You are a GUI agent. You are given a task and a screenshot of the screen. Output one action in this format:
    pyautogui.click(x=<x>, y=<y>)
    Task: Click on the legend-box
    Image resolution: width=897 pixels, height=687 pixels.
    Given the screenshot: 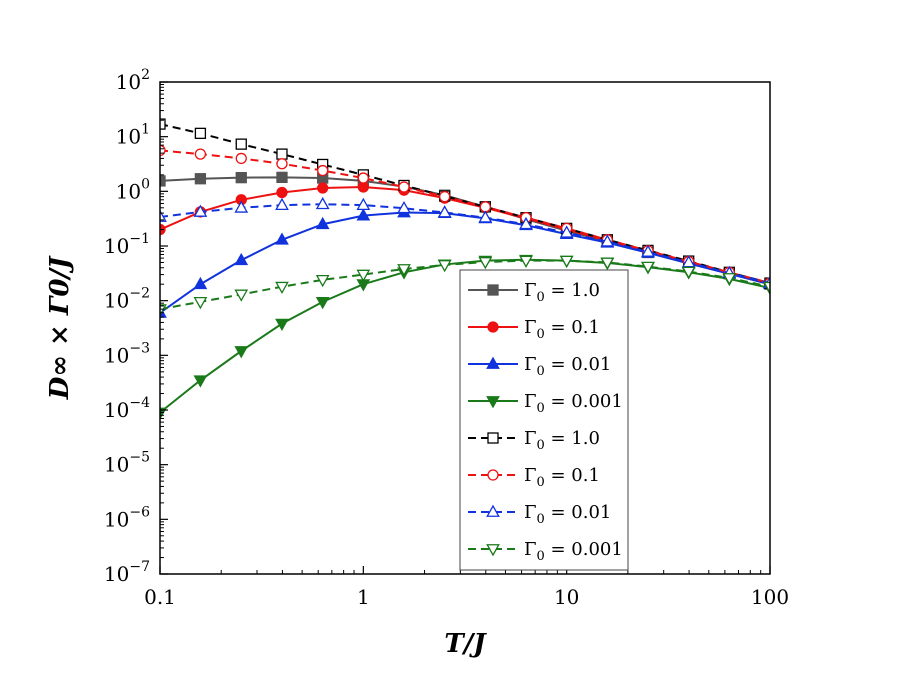 What is the action you would take?
    pyautogui.click(x=544, y=420)
    